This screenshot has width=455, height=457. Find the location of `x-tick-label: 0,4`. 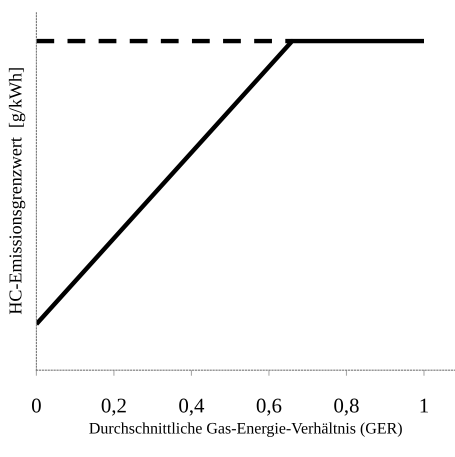

x-tick-label: 0,4 is located at coordinates (191, 407).